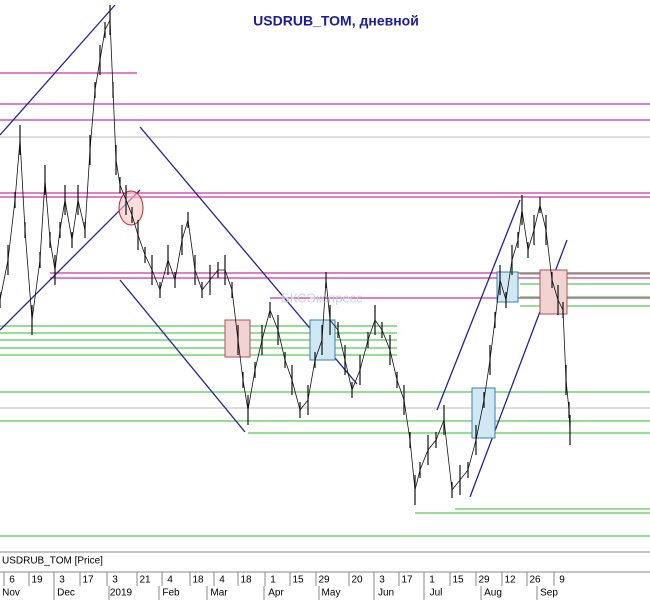 This screenshot has width=650, height=600. Describe the element at coordinates (535, 580) in the screenshot. I see `x-tick-label: 26` at that location.